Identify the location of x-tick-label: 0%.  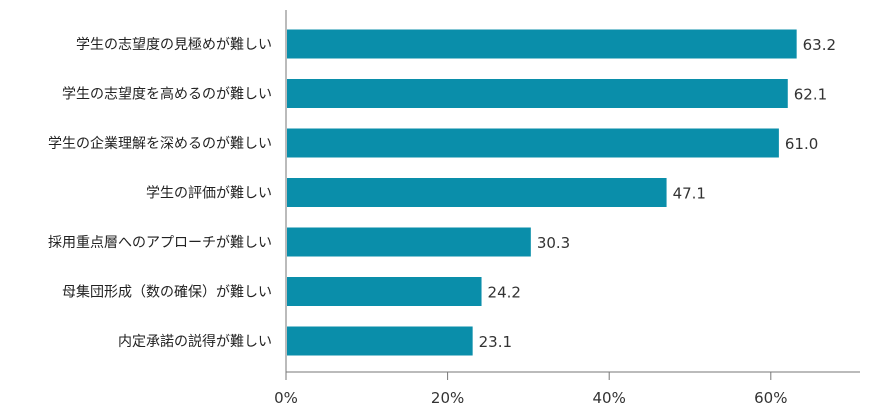
(286, 398).